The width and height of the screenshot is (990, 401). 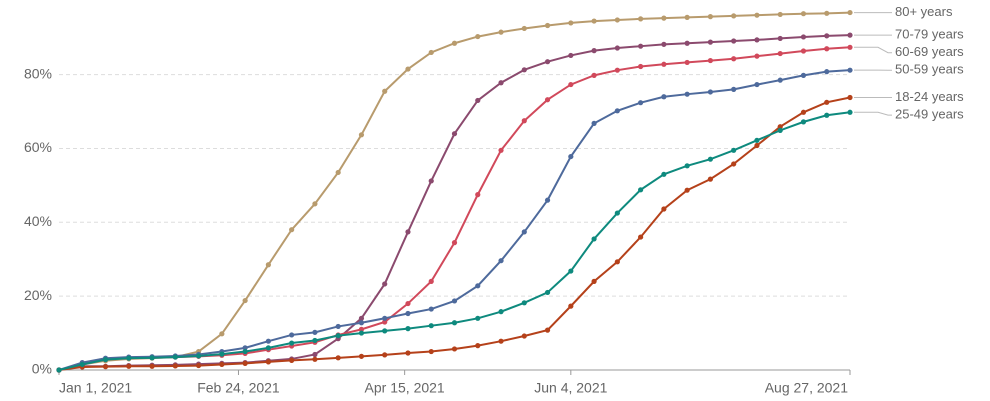 I want to click on x-tick-label: Feb 24, 2021, so click(x=238, y=388).